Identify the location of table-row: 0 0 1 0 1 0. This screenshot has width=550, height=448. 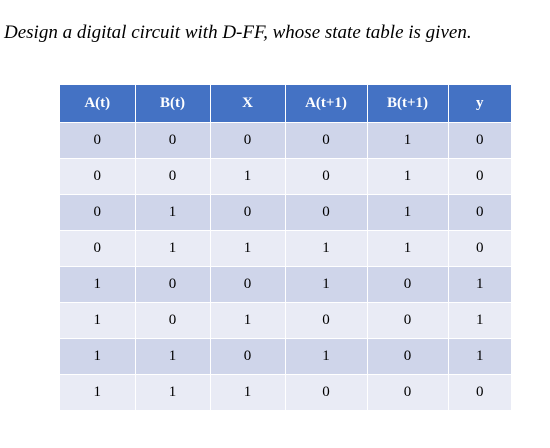
(285, 176).